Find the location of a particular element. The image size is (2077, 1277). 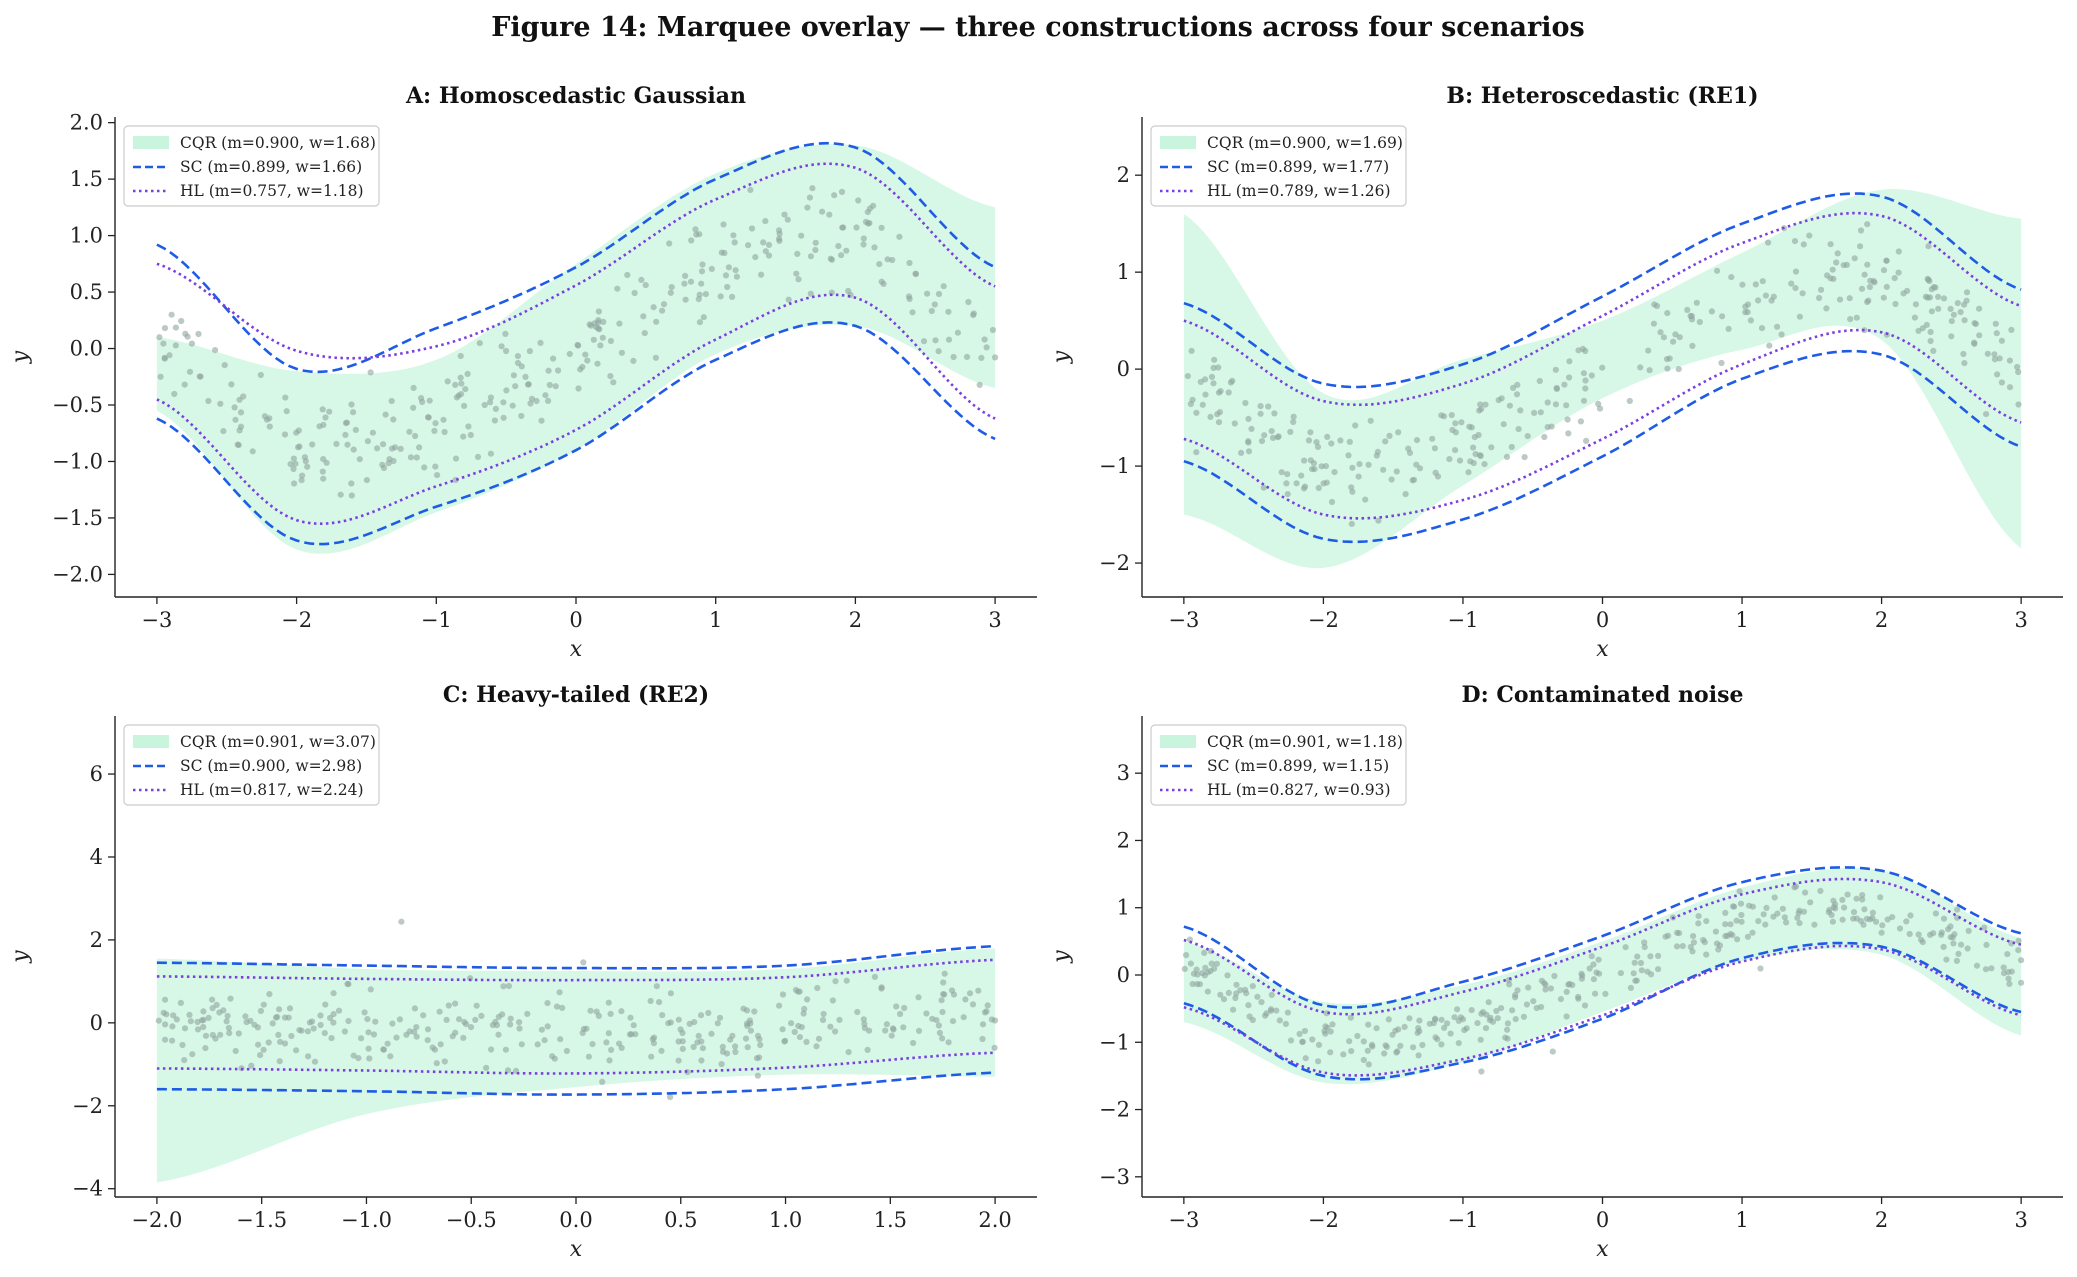

x-tick-label: 0 is located at coordinates (575, 620).